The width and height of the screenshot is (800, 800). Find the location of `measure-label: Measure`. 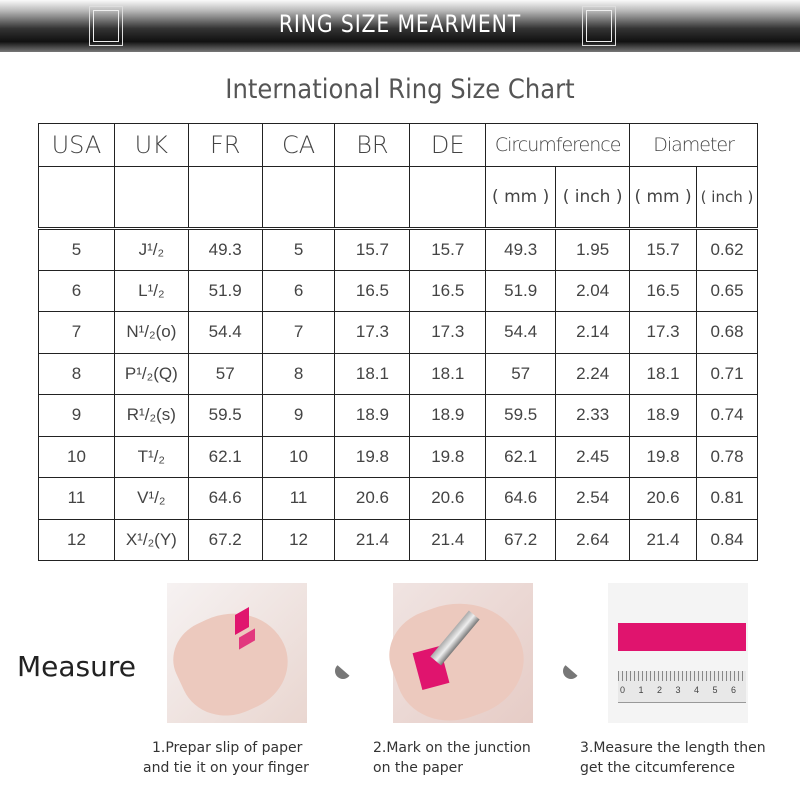

measure-label: Measure is located at coordinates (76, 666).